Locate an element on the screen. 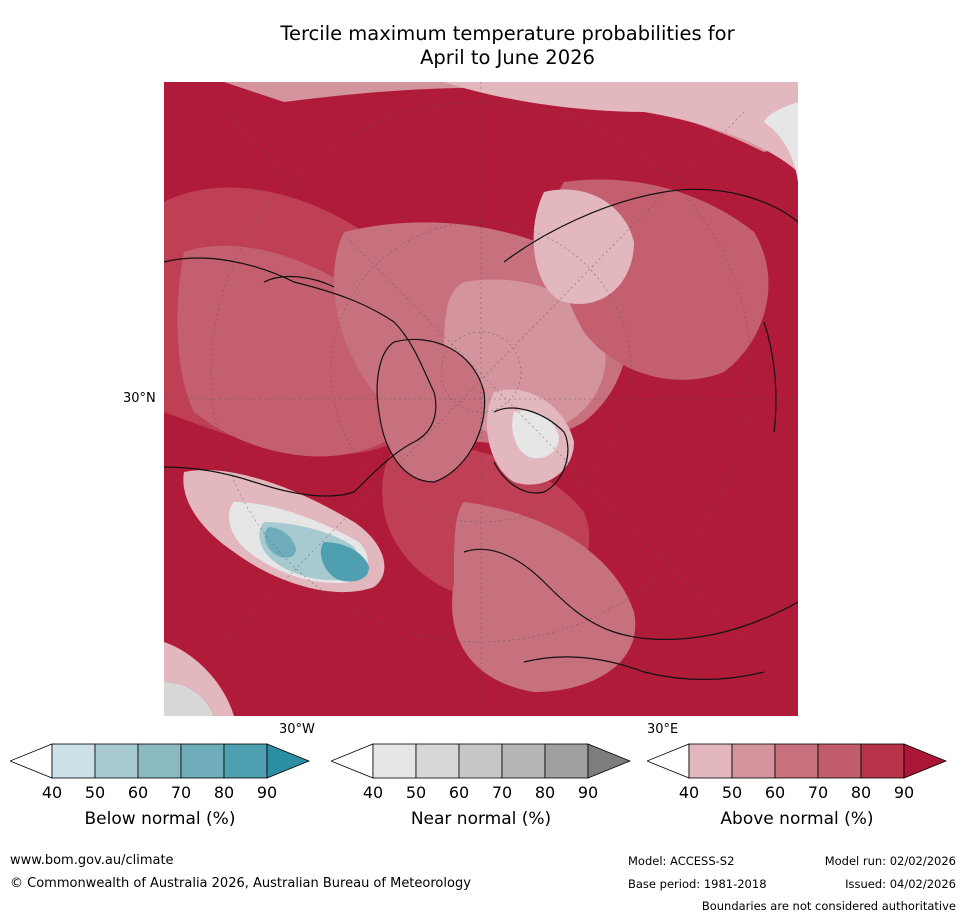  colorbar-above-normal: 40 50 60 70 80 90 Above normal (%) is located at coordinates (797, 798).